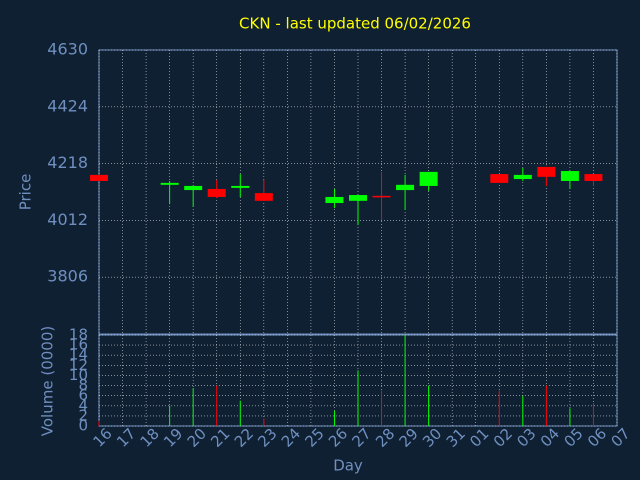 Image resolution: width=640 pixels, height=480 pixels. Describe the element at coordinates (48, 381) in the screenshot. I see `volume-axis-label: Volume (0000)` at that location.